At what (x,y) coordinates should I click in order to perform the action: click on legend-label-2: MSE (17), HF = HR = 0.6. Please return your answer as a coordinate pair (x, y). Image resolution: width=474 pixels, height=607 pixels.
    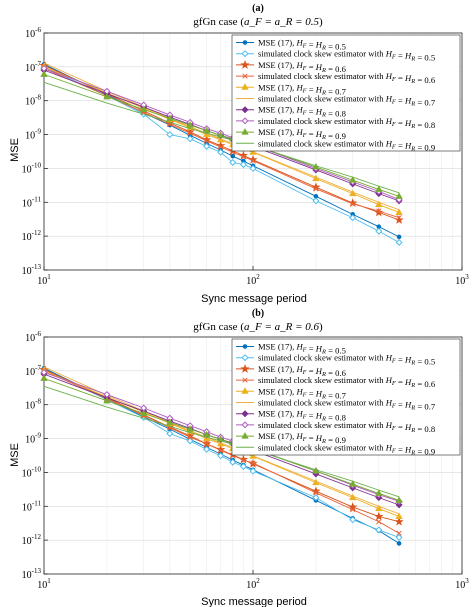
    Looking at the image, I should click on (302, 67).